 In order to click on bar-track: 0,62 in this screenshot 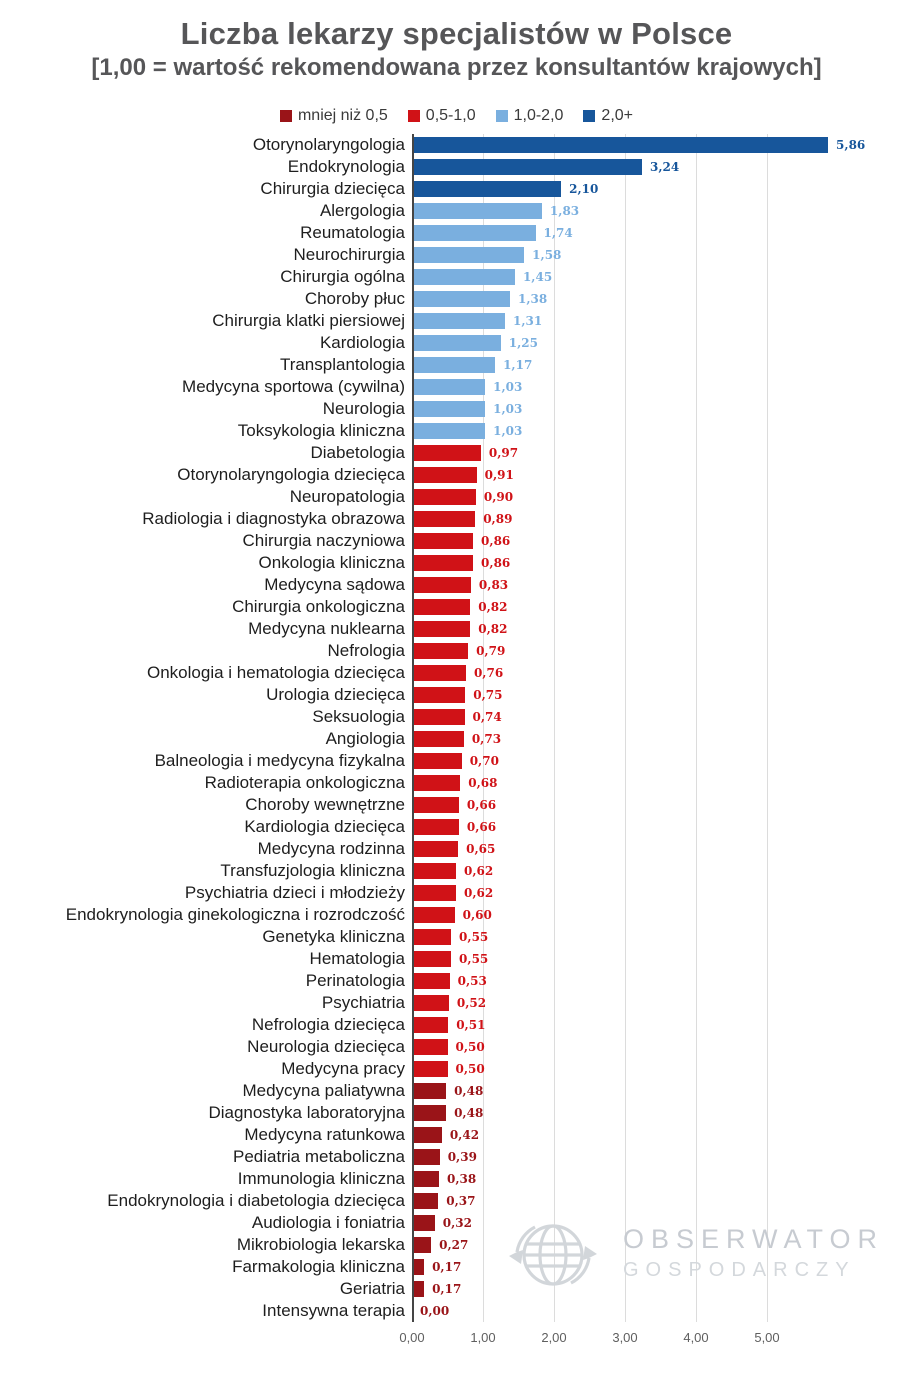, I will do `click(662, 893)`.